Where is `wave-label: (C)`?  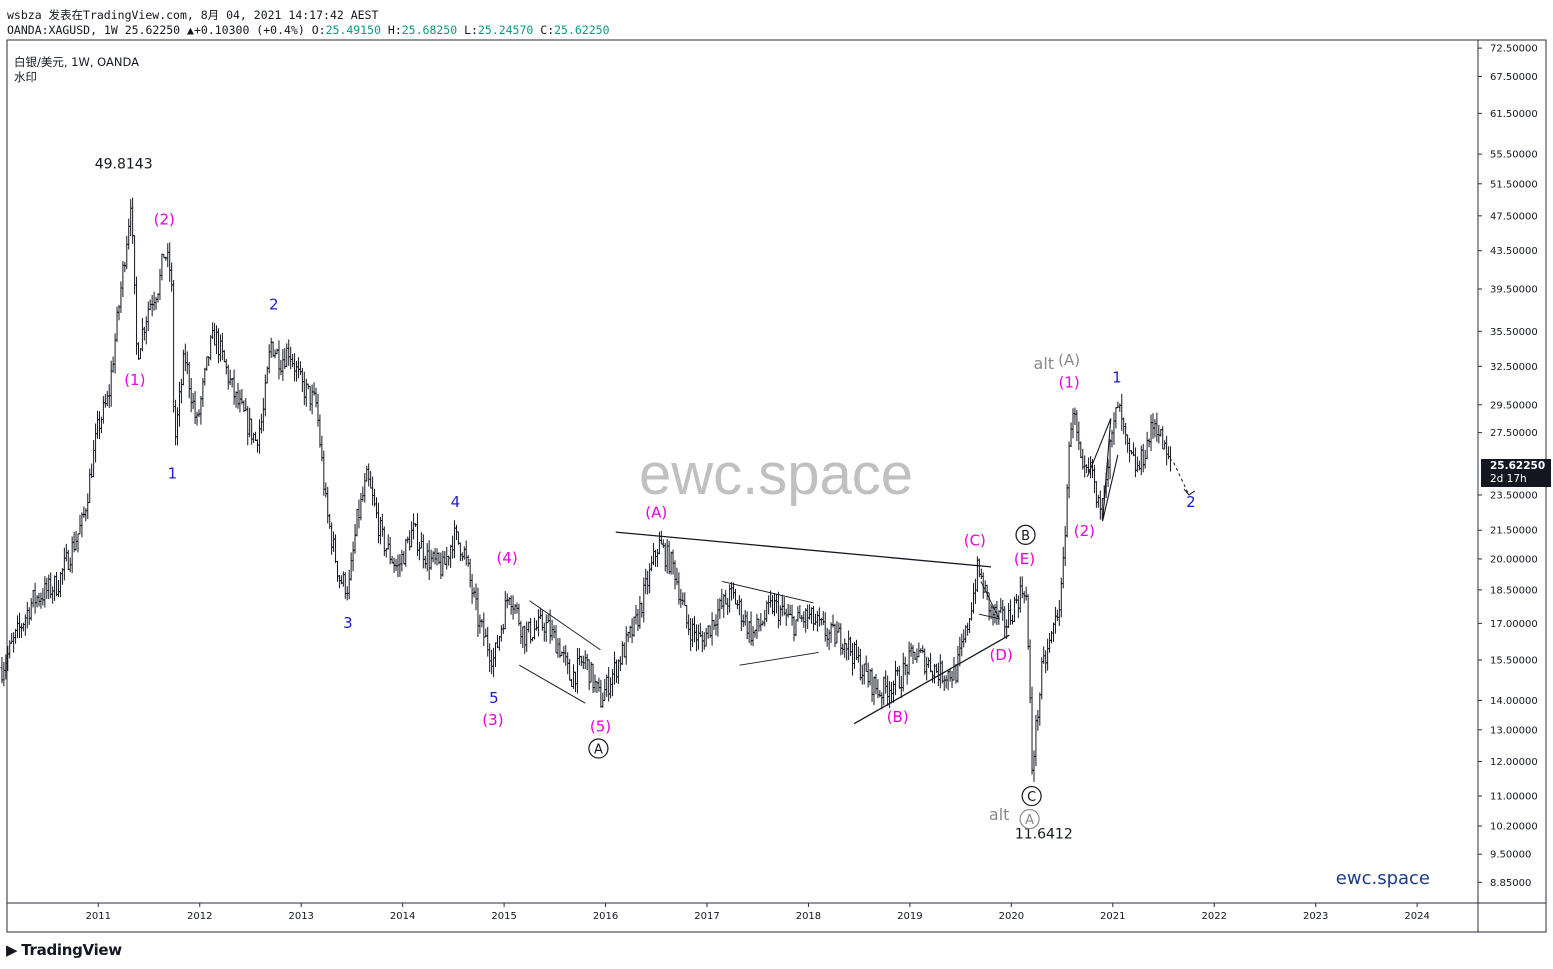
wave-label: (C) is located at coordinates (975, 540).